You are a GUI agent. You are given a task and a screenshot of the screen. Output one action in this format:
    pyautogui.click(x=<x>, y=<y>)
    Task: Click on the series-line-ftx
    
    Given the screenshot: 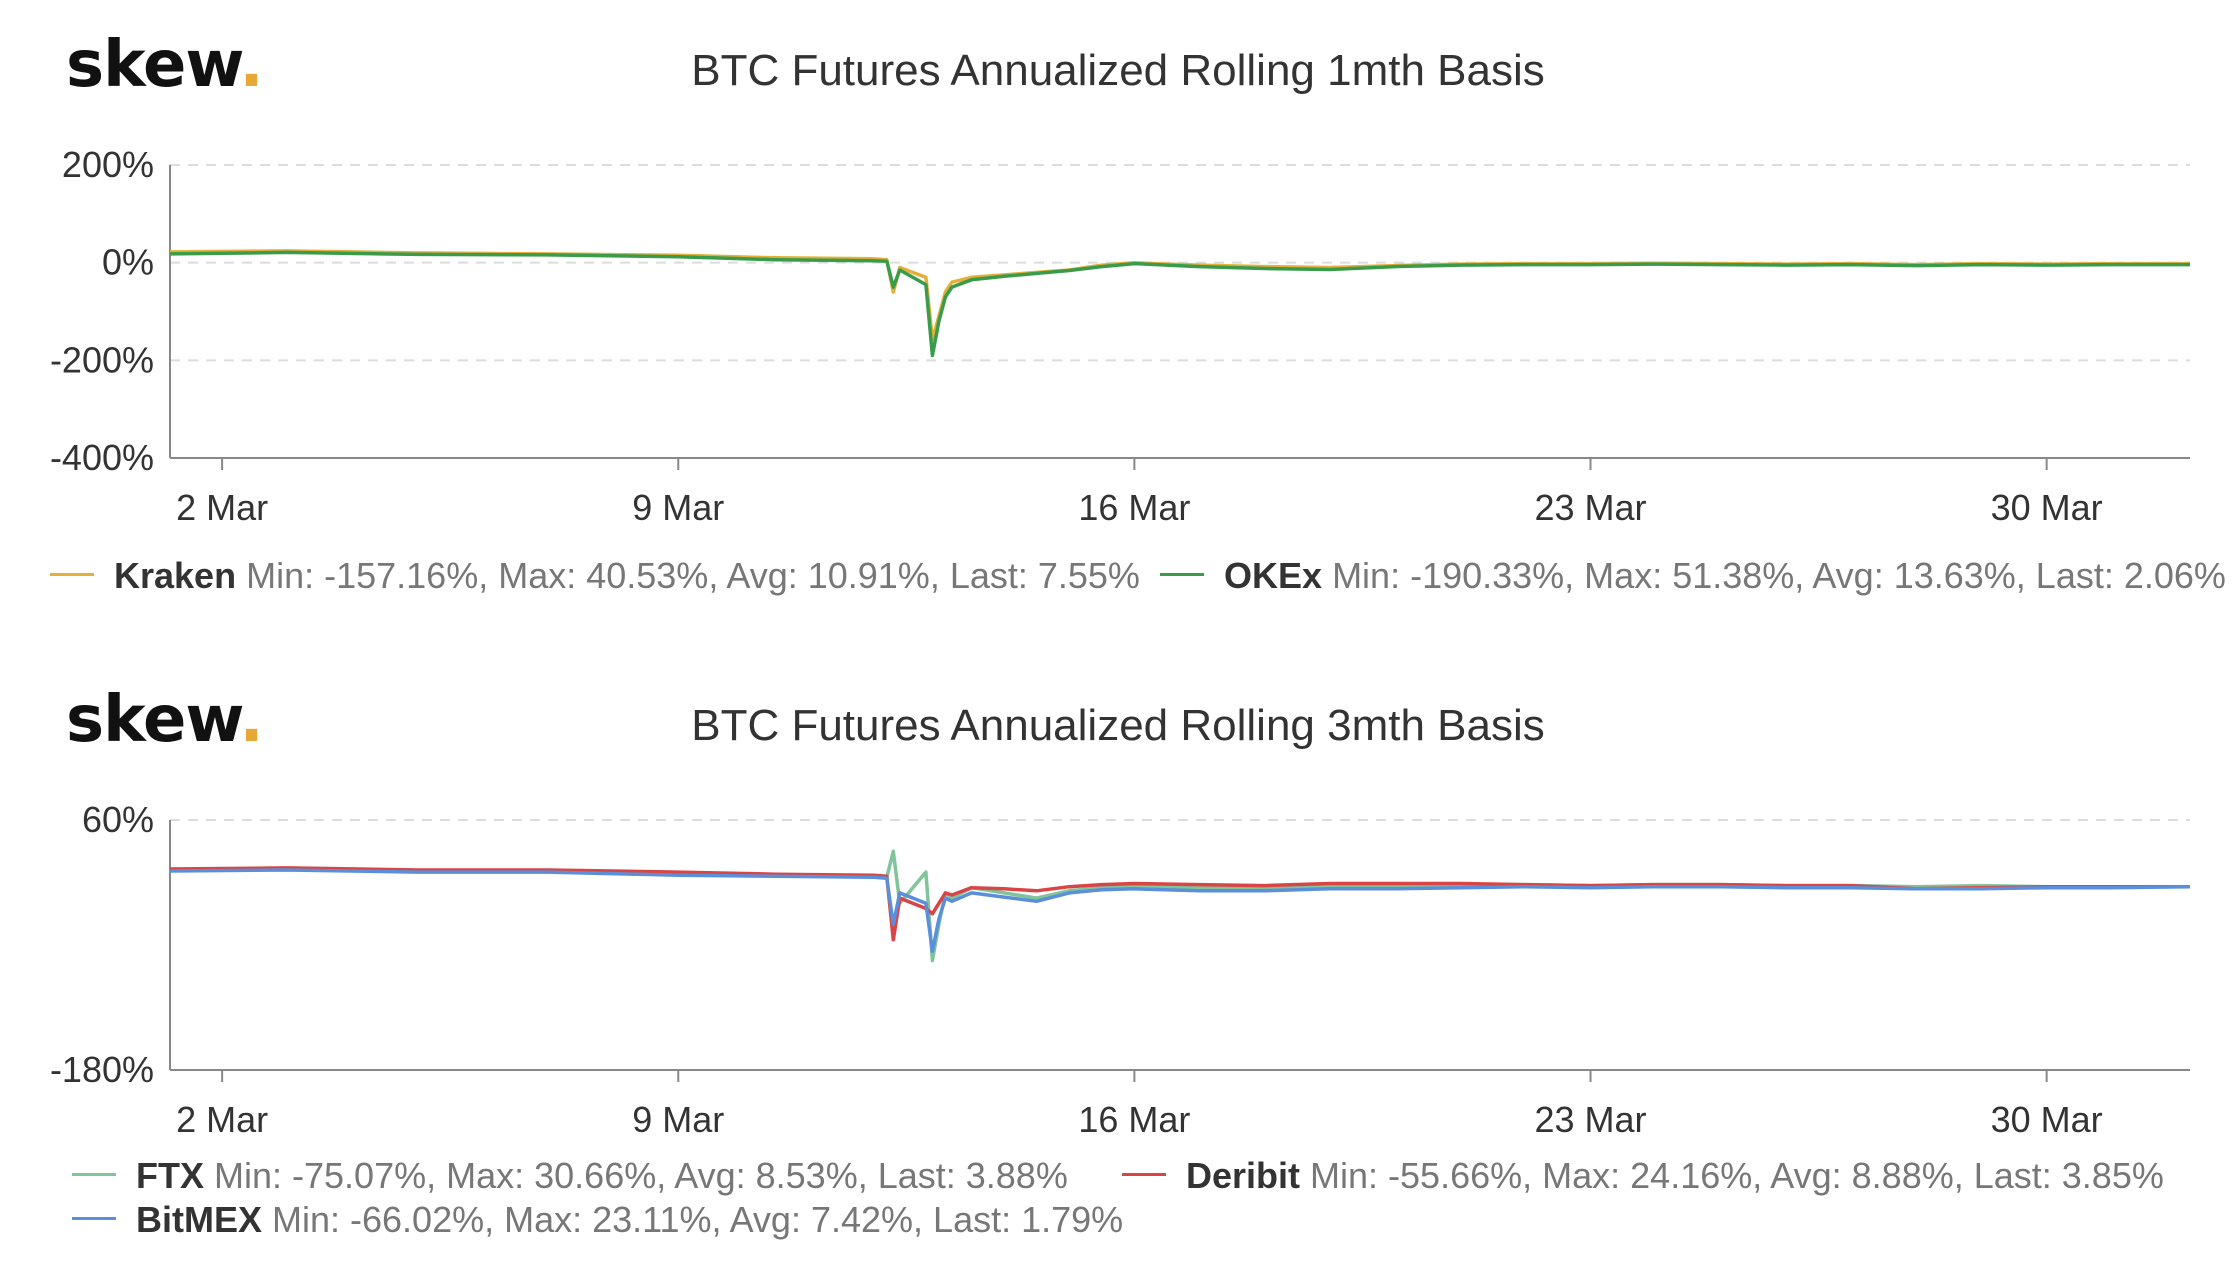 What is the action you would take?
    pyautogui.click(x=1179, y=906)
    